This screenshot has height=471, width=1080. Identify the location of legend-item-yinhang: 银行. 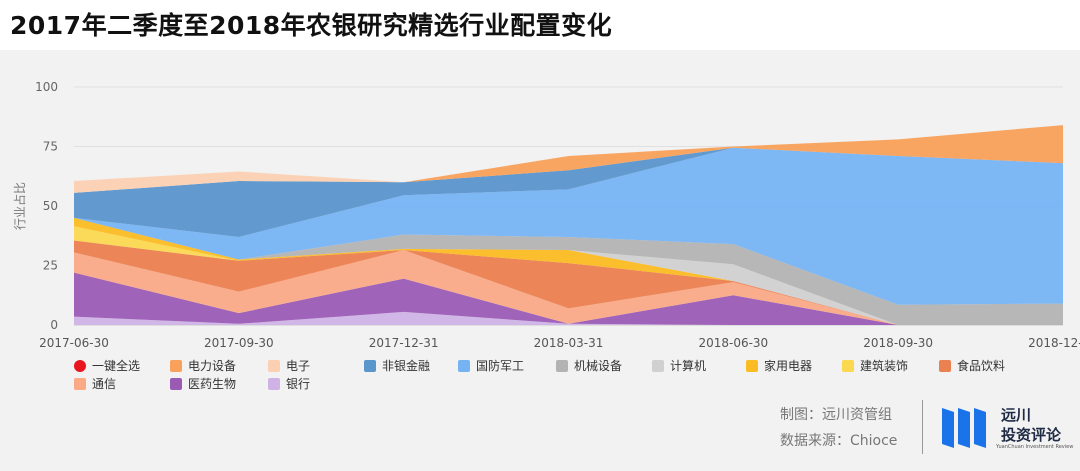
(289, 383).